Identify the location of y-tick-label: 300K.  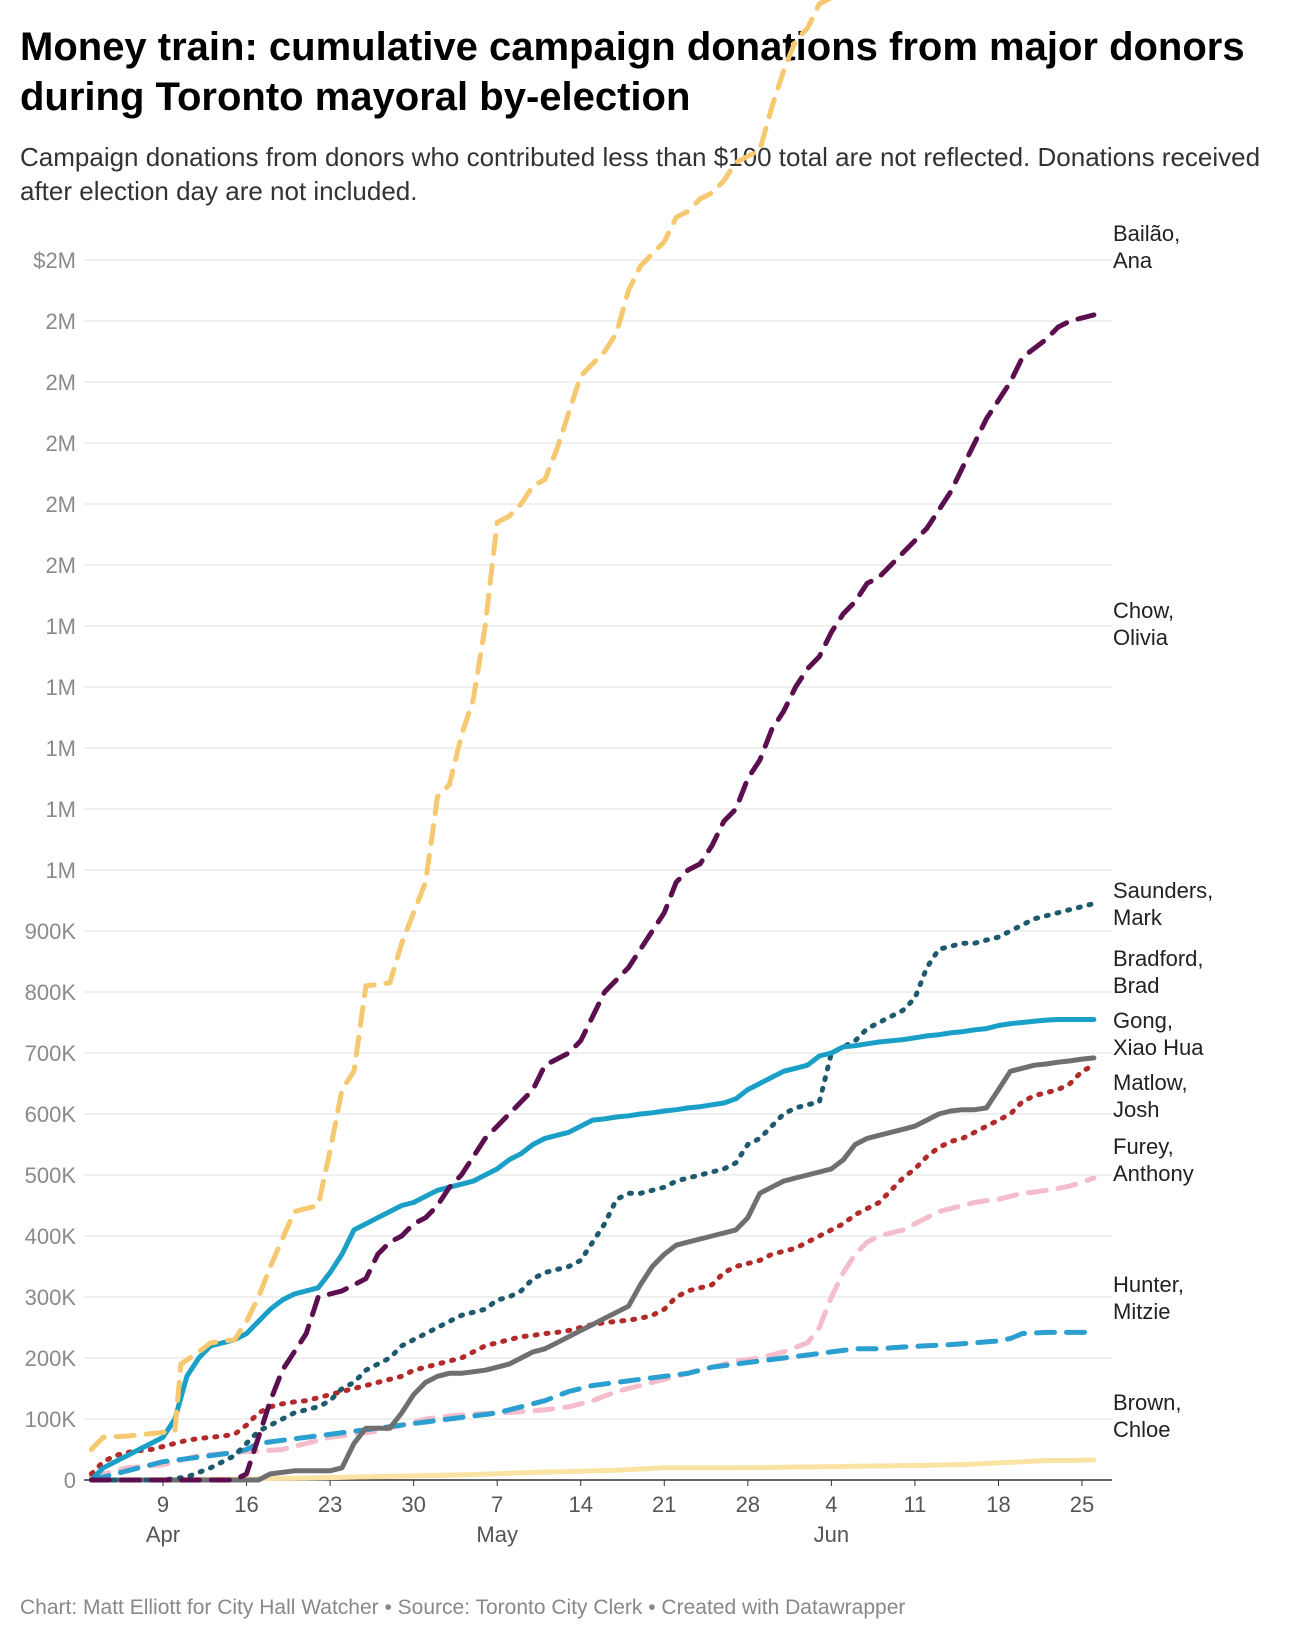
(51, 1297).